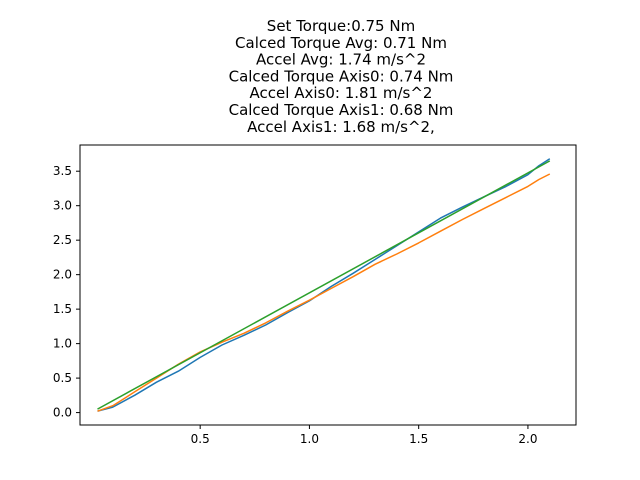 Image resolution: width=640 pixels, height=480 pixels. I want to click on y-tick-label-5: 2.5, so click(62, 240).